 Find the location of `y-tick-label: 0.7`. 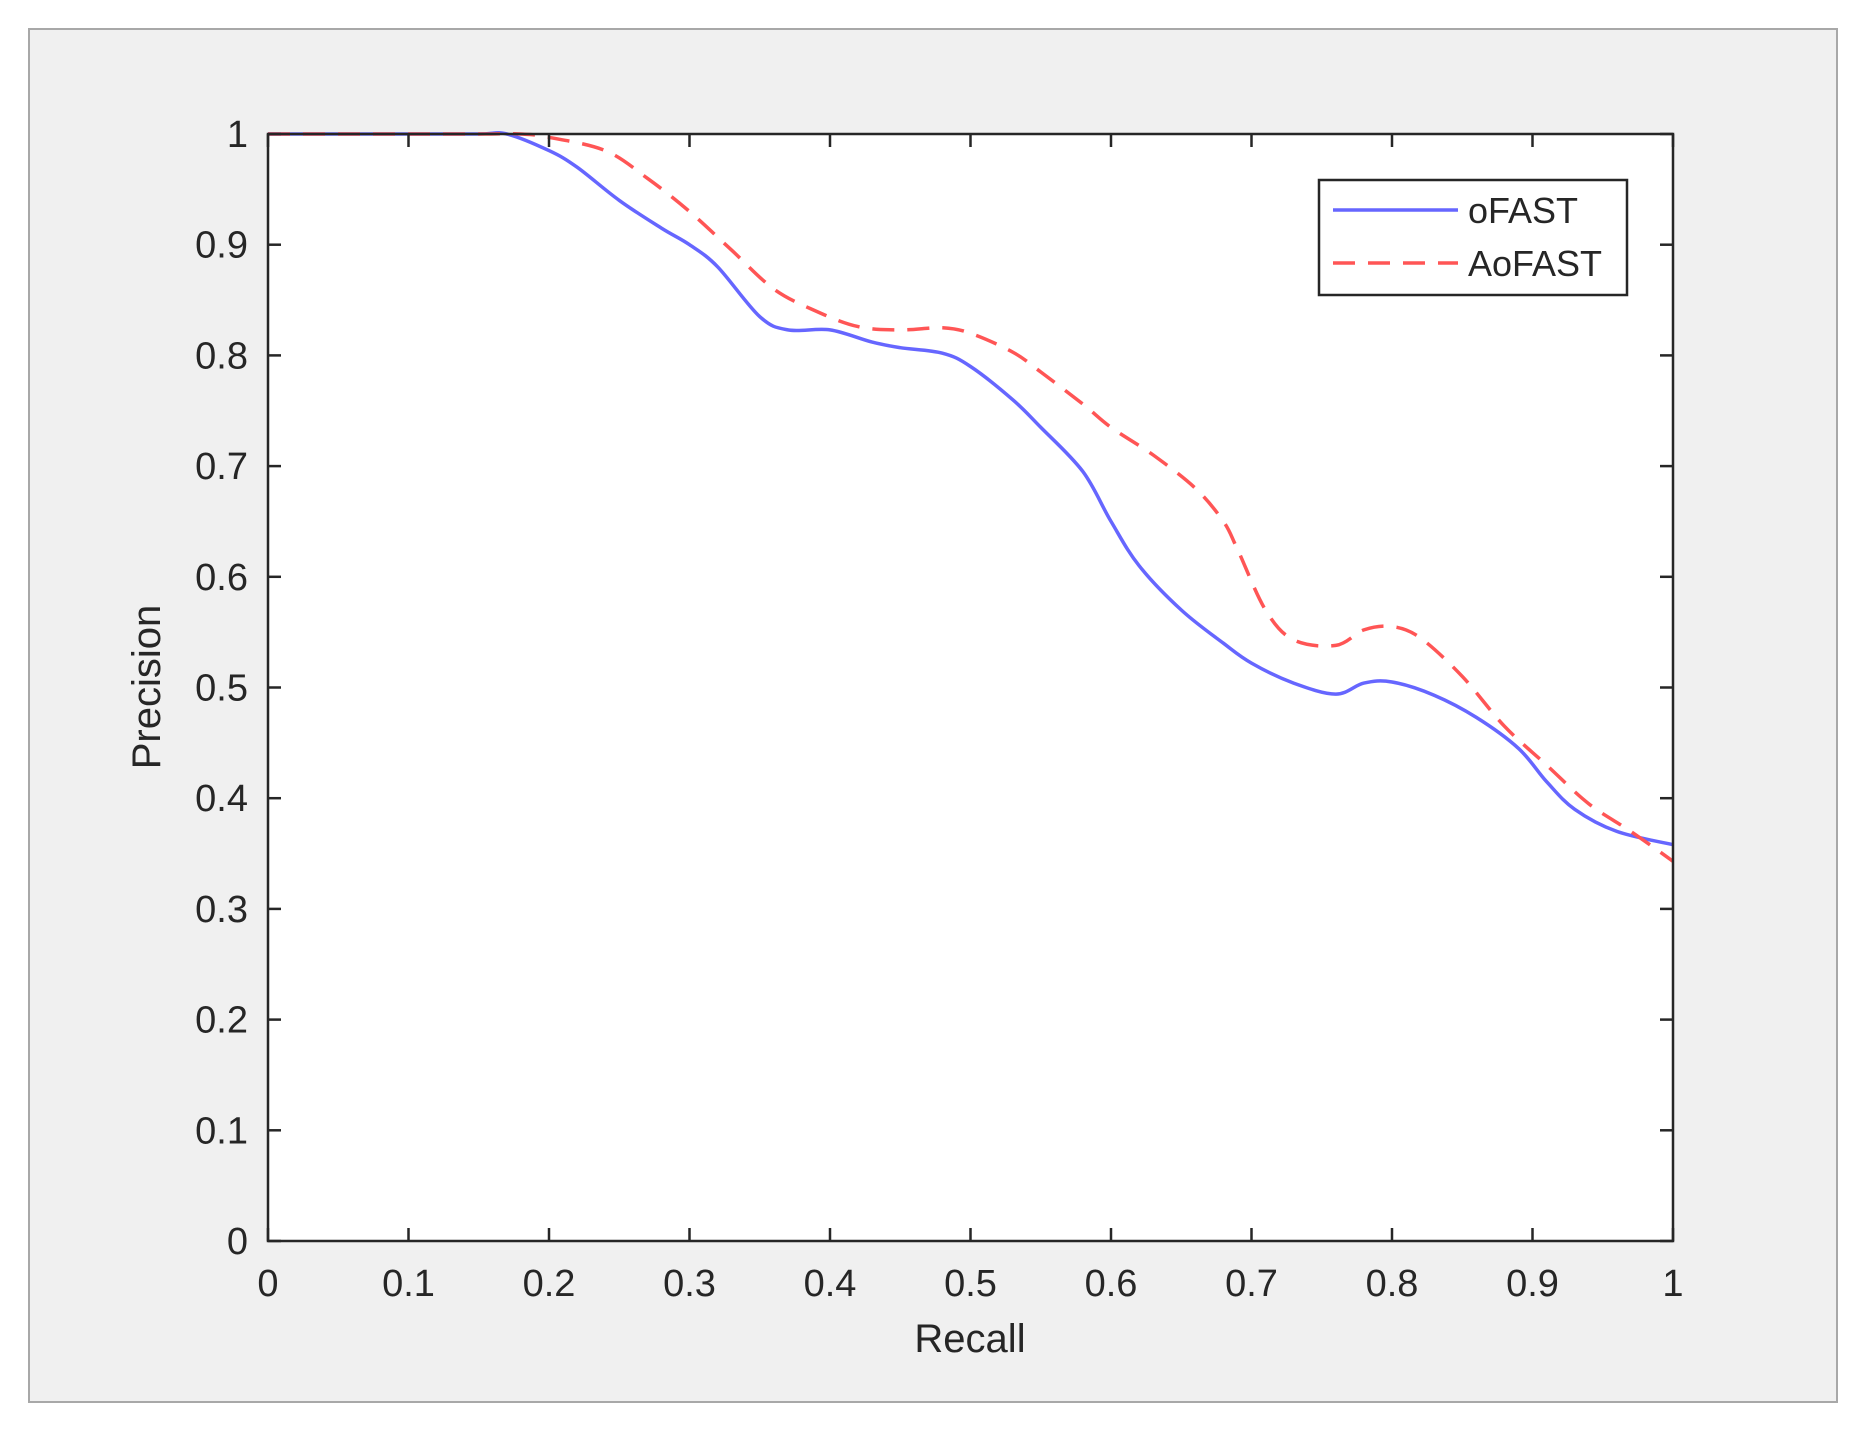

y-tick-label: 0.7 is located at coordinates (221, 467).